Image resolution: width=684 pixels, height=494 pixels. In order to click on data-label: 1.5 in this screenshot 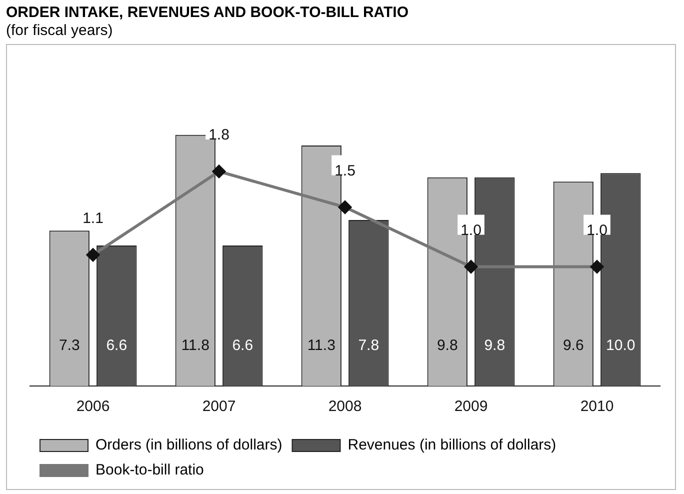, I will do `click(345, 171)`.